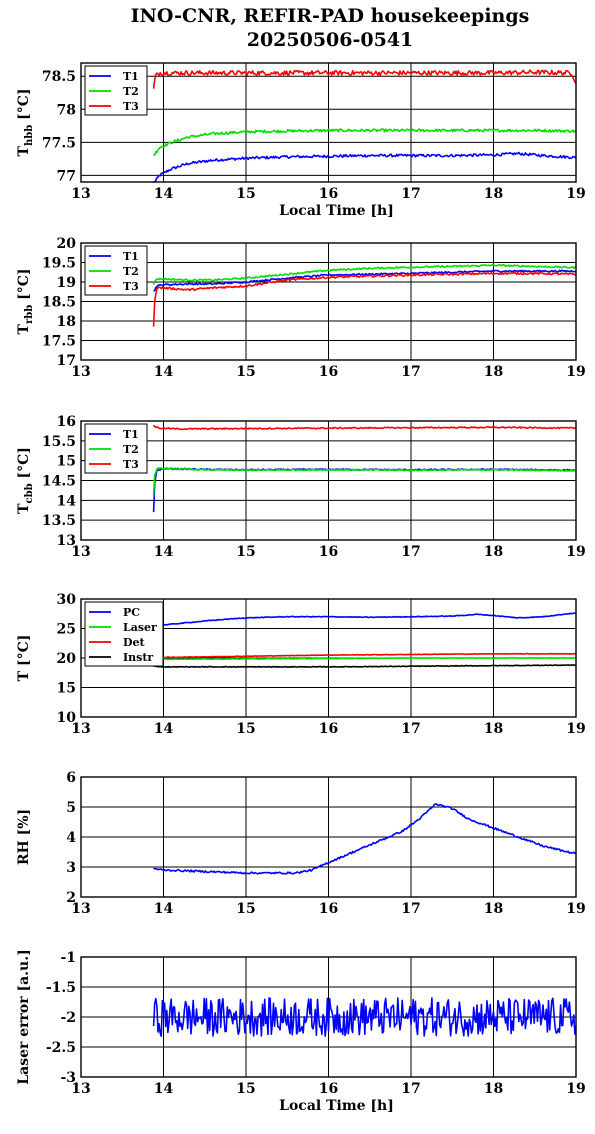  Describe the element at coordinates (24, 837) in the screenshot. I see `y-axis-label-main: RH [%]` at that location.